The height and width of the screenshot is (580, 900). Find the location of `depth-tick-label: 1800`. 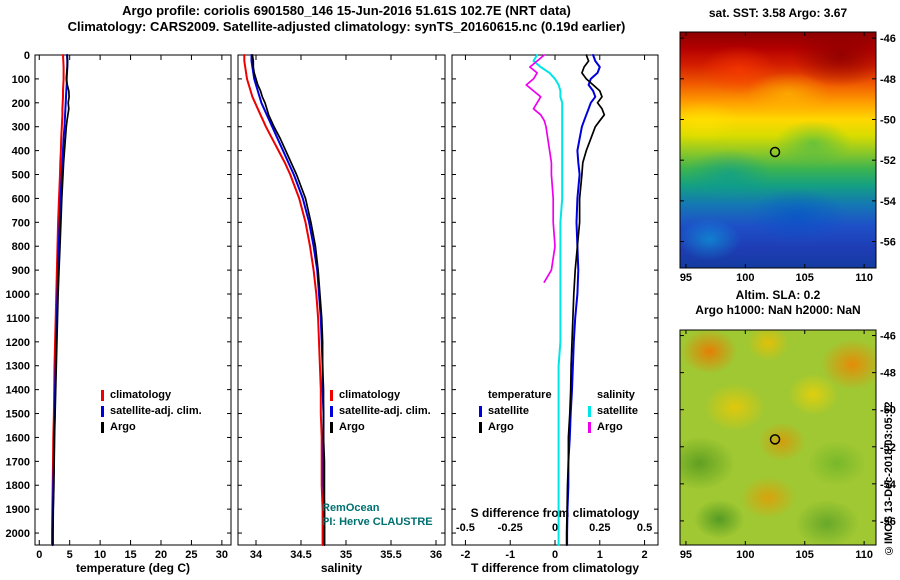

depth-tick-label: 1800 is located at coordinates (18, 486).